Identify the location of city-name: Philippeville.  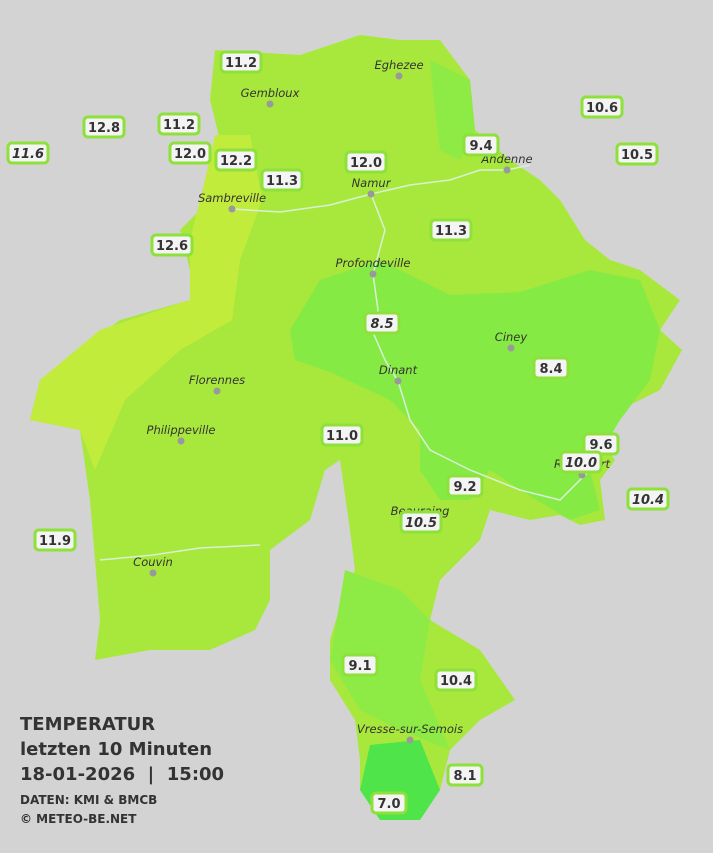
(181, 430).